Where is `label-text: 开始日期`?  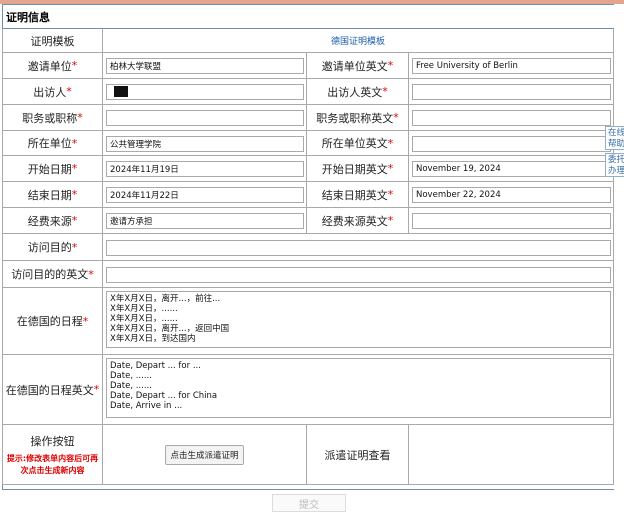 label-text: 开始日期 is located at coordinates (49, 169).